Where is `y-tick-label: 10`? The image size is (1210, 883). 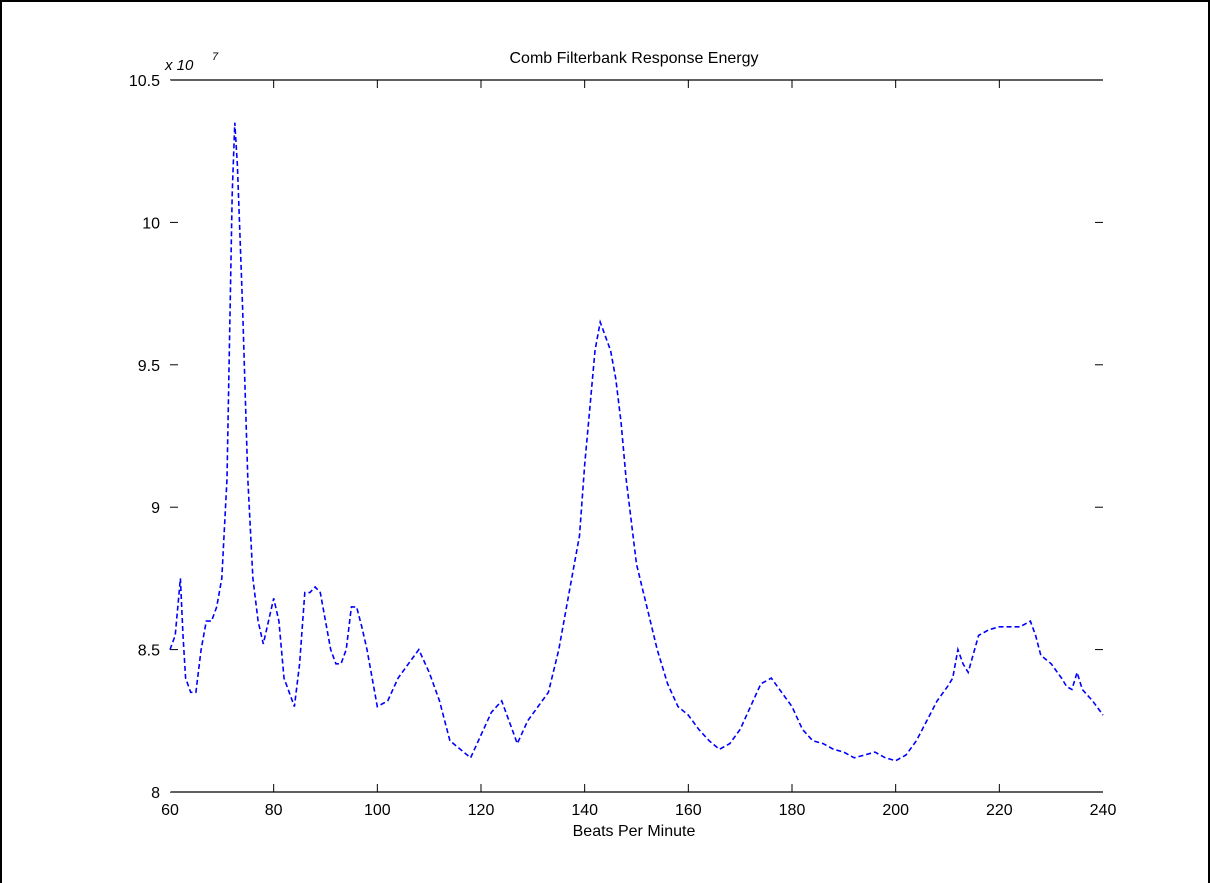 y-tick-label: 10 is located at coordinates (151, 223).